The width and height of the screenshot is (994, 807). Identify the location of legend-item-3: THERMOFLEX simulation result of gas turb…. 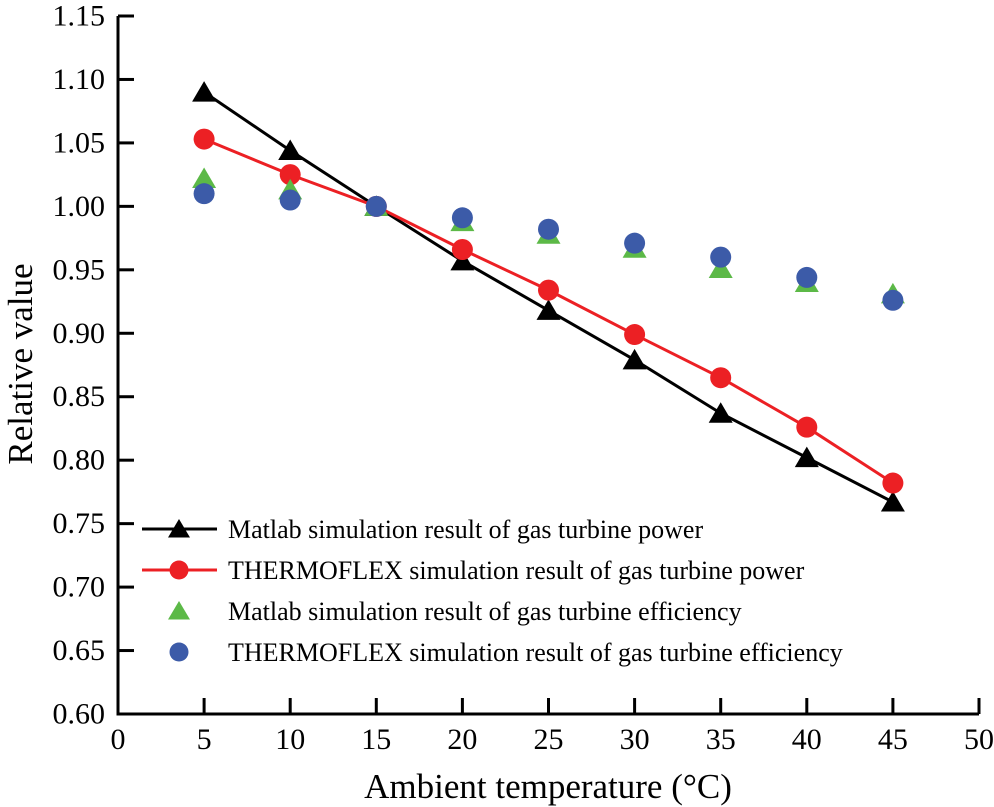
(506, 652).